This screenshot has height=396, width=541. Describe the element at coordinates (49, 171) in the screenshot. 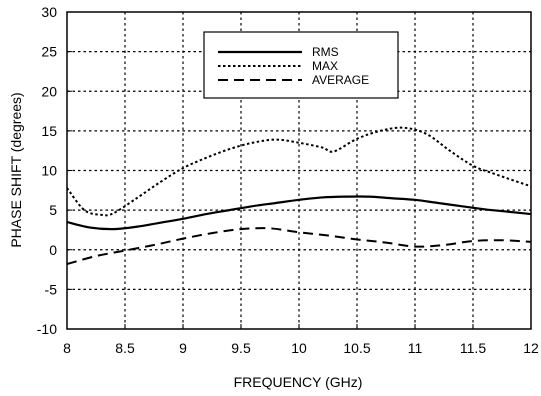

I see `y-tick-label: 10` at that location.